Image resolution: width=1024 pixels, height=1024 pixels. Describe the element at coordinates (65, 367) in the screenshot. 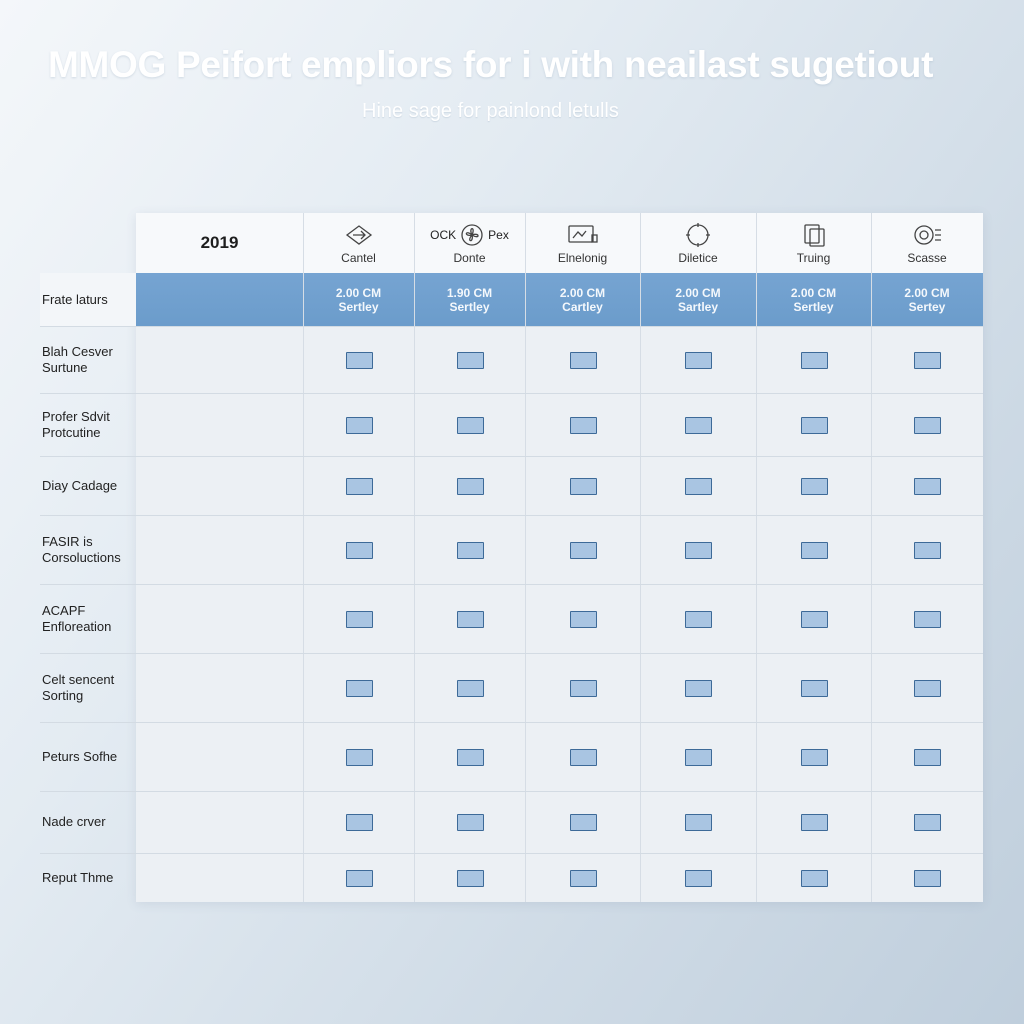

I see `row-label-line2: Surtune` at that location.